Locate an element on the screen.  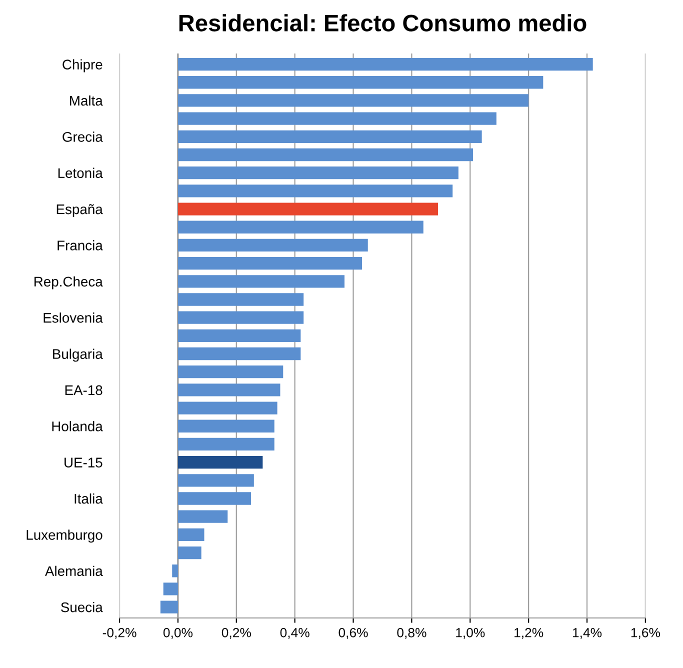
x-tick-label: 0,8% is located at coordinates (411, 633).